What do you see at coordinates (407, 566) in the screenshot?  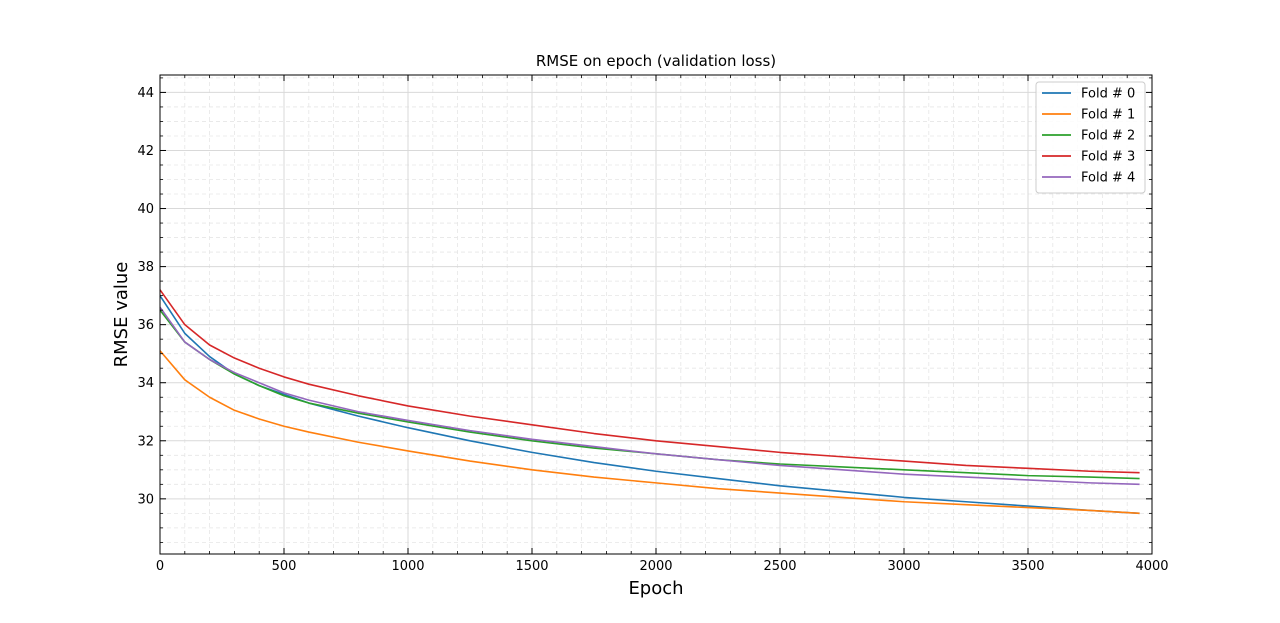 I see `x-tick-label: 1000` at bounding box center [407, 566].